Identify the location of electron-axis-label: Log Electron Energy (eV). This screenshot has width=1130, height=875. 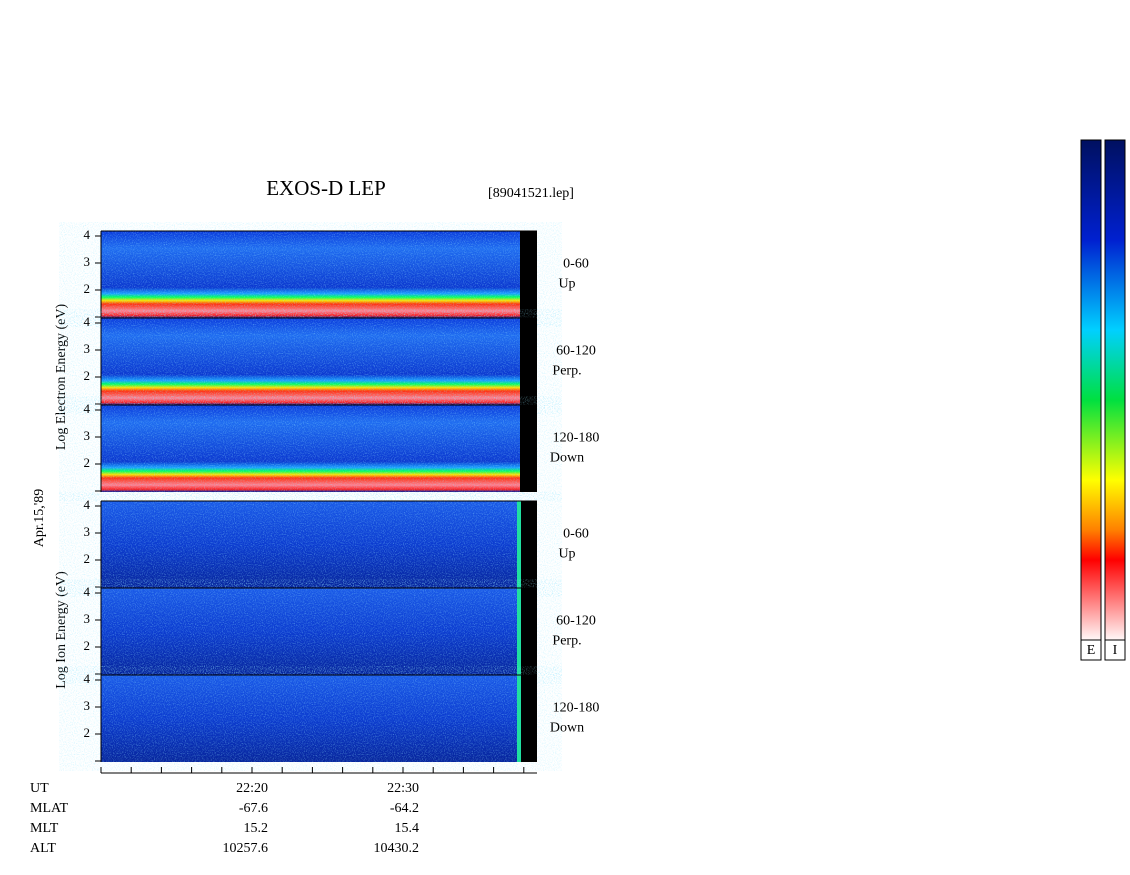
(61, 377).